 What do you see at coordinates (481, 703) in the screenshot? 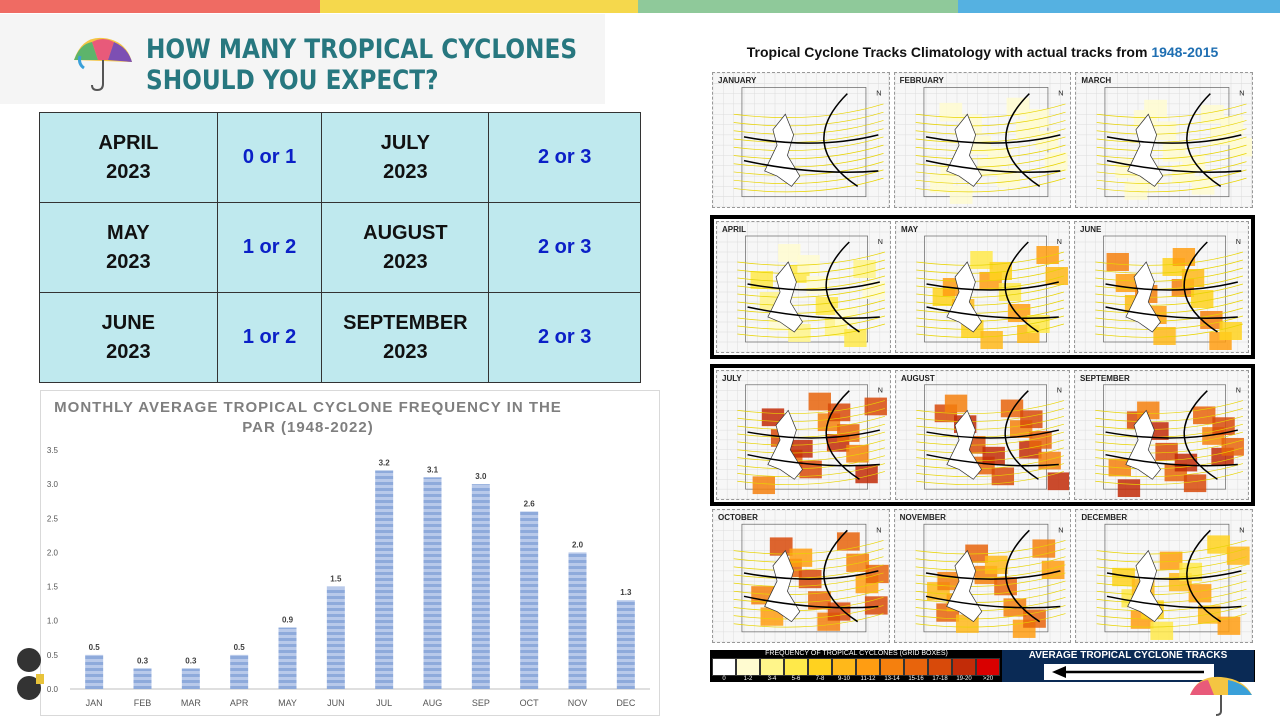
I see `x-tick-label: SEP` at bounding box center [481, 703].